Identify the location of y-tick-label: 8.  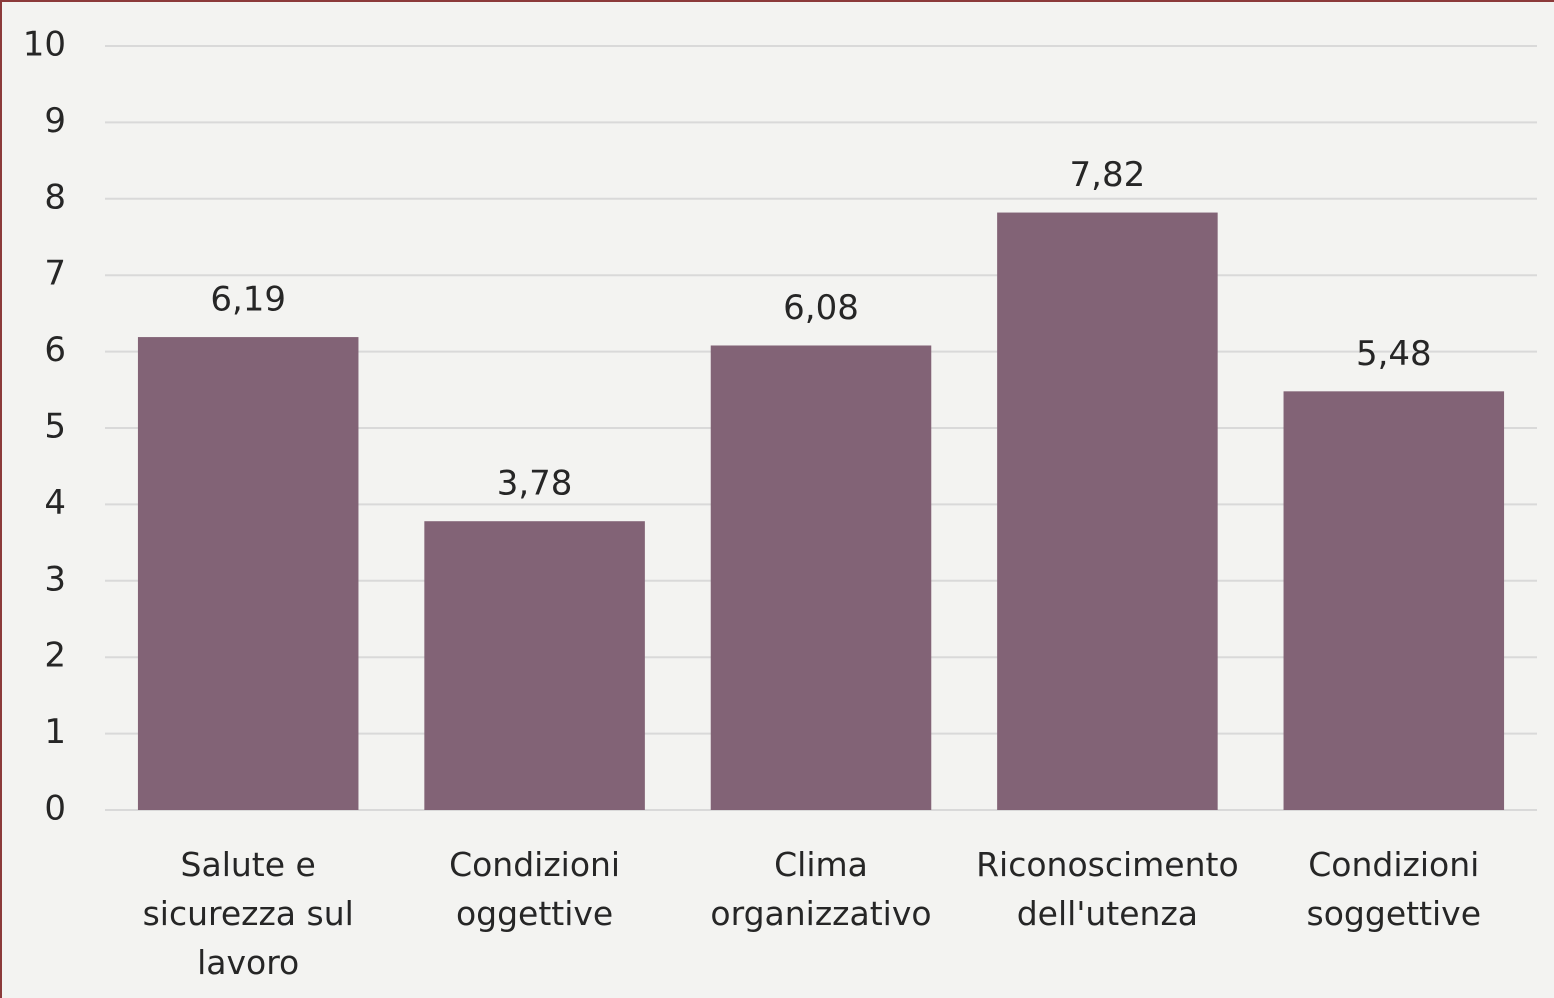
(55, 197).